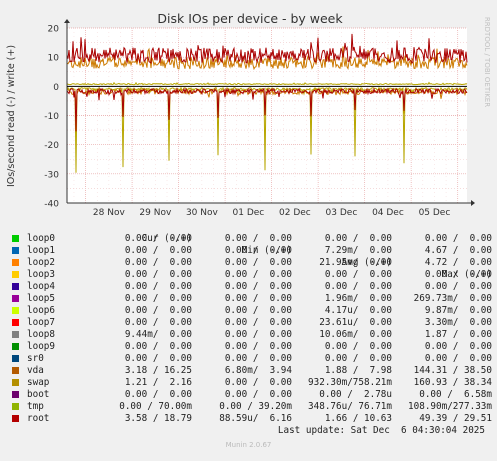 Image resolution: width=497 pixels, height=461 pixels. I want to click on legend-name: loop5, so click(41, 298).